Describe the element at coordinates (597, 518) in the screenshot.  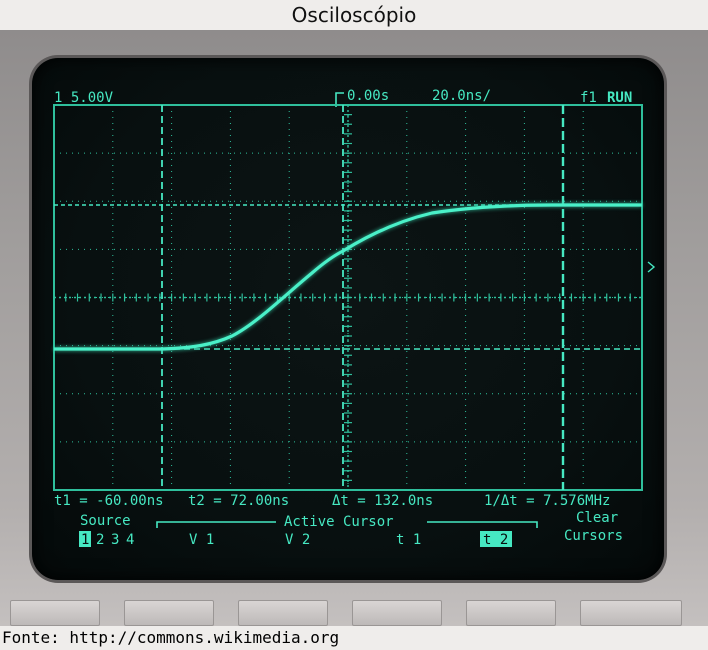
I see `clear-cursors-line1: Clear` at that location.